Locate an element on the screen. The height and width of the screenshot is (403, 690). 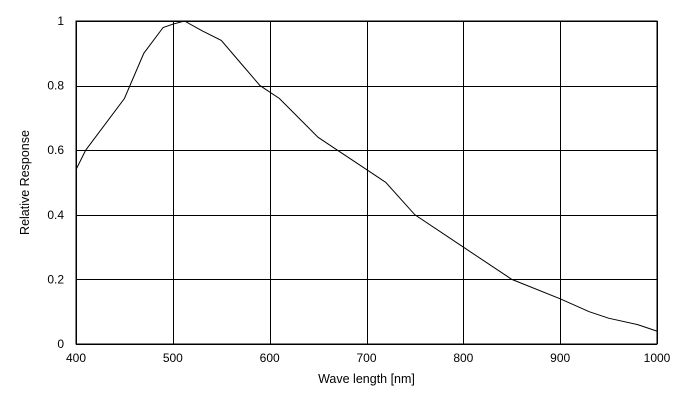
y-axis-ticks: 0 0.2 0.4 0.6 0.8 1 is located at coordinates (55, 182).